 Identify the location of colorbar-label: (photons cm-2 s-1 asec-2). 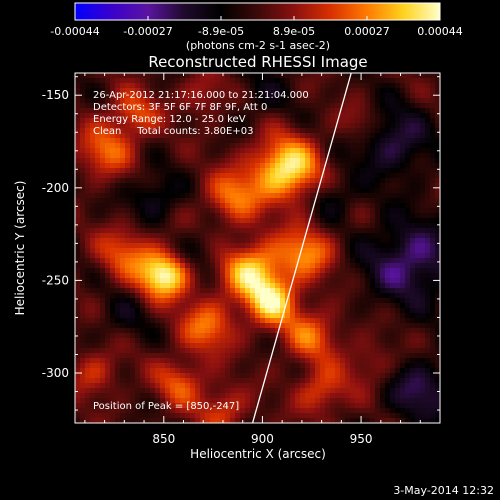
(258, 45).